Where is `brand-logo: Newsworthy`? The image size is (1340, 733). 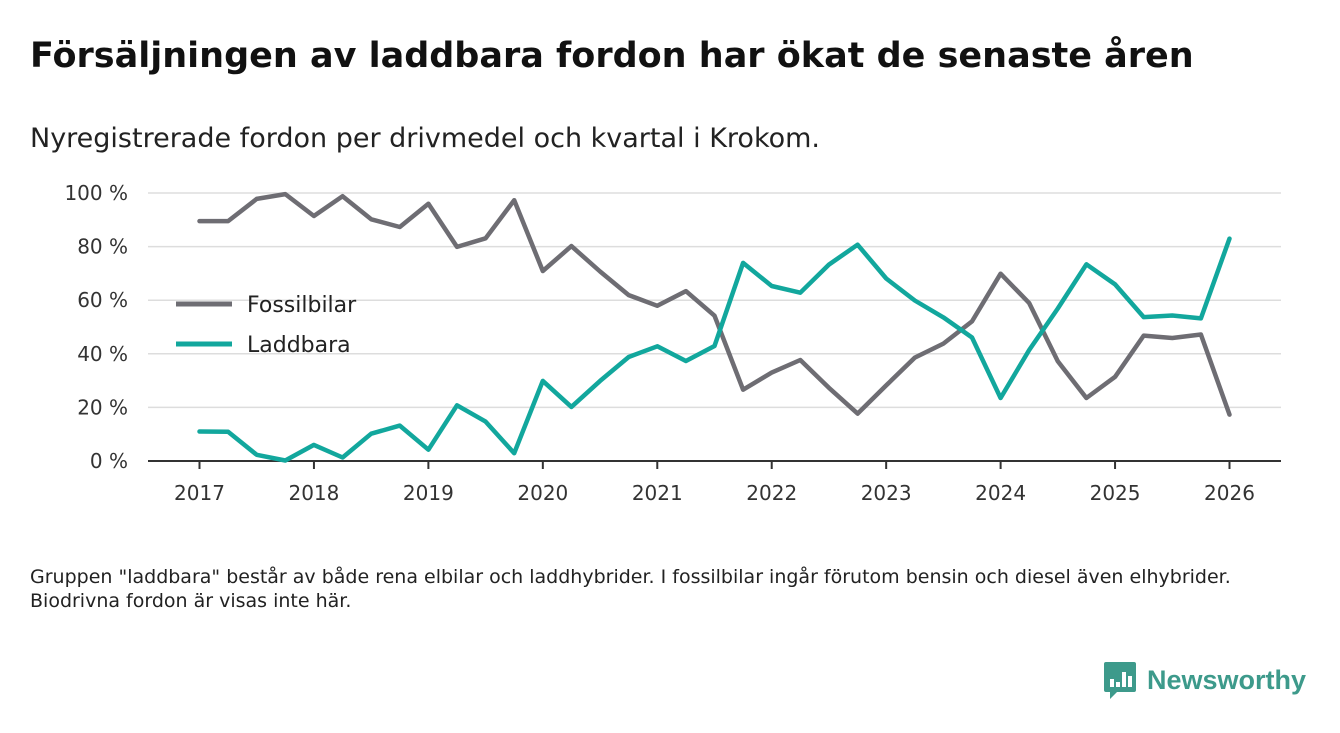
brand-logo: Newsworthy is located at coordinates (1204, 680).